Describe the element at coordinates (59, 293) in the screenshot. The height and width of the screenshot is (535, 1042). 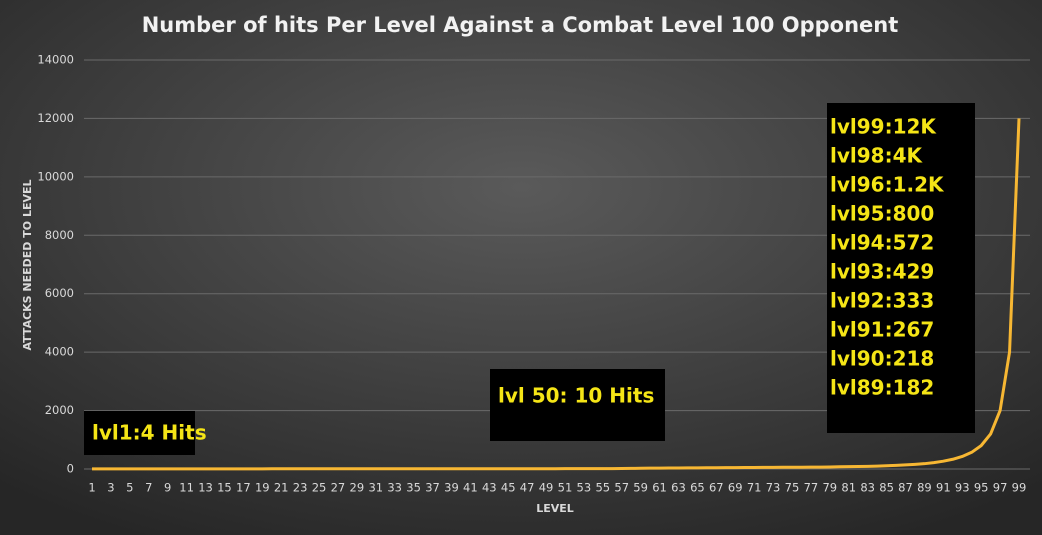
I see `y-tick-label: 6000` at that location.